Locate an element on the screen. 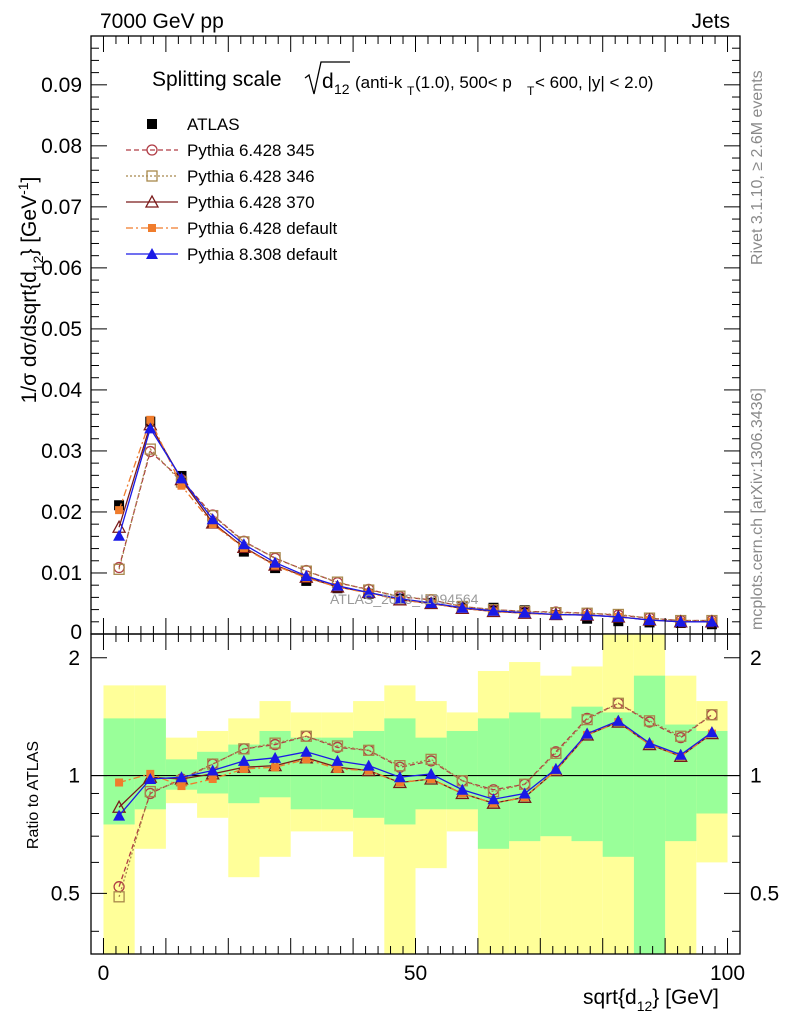 This screenshot has width=786, height=1024. title-cond-3: < 600, |y| < 2.0) is located at coordinates (594, 82).